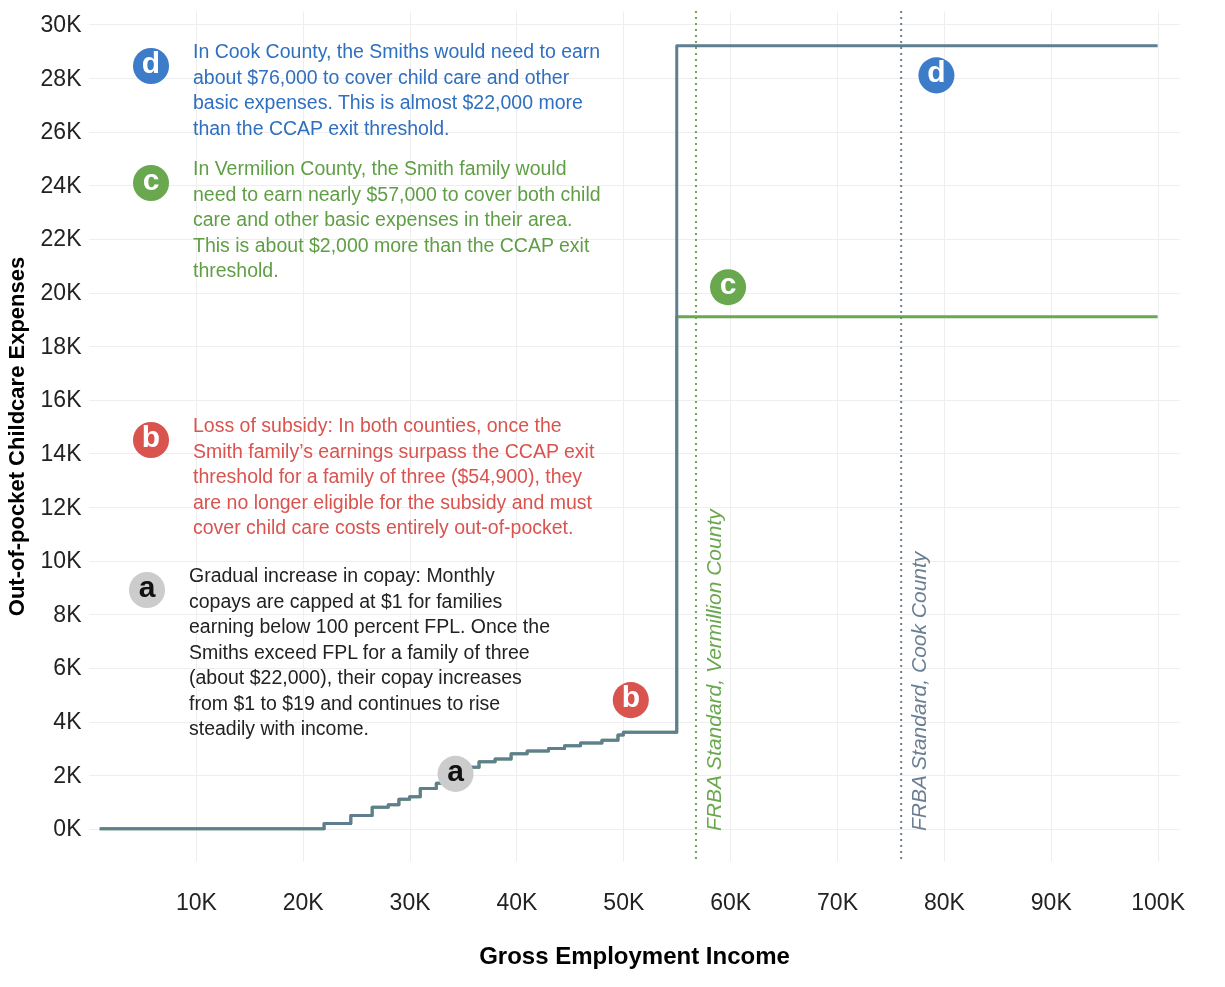  What do you see at coordinates (151, 179) in the screenshot?
I see `text: c` at bounding box center [151, 179].